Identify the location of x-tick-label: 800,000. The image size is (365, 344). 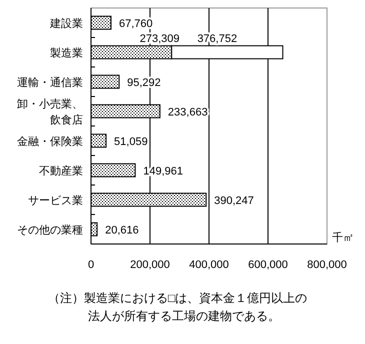
(327, 265).